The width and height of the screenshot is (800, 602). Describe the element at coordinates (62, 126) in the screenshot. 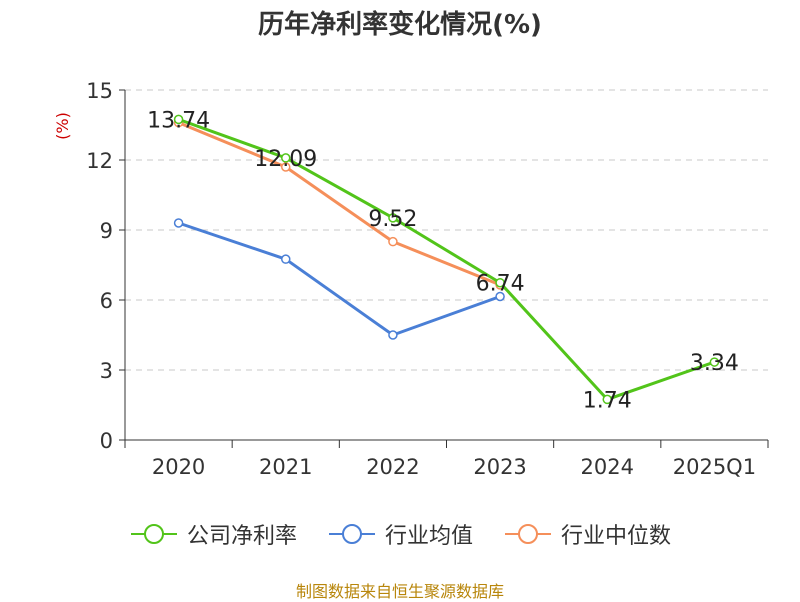

I see `y-axis-label: (%)` at that location.